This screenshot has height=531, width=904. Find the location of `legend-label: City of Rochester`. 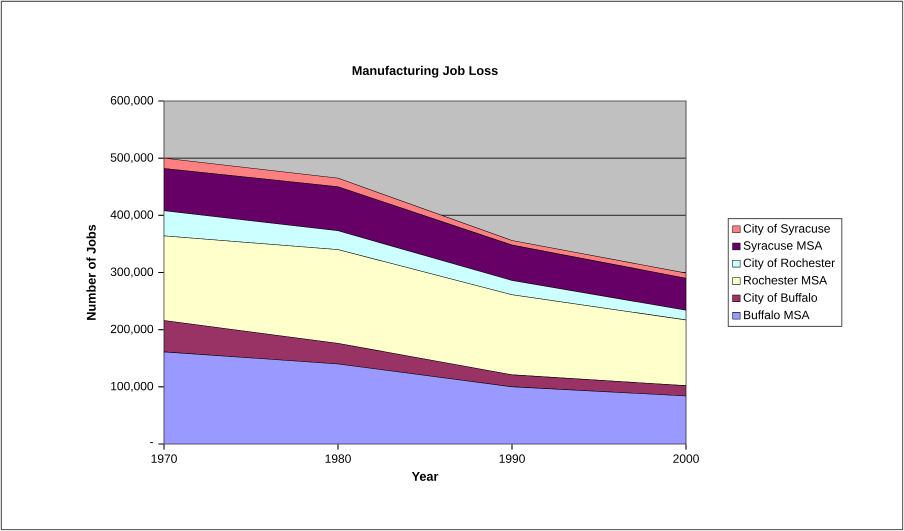

legend-label: City of Rochester is located at coordinates (789, 264).